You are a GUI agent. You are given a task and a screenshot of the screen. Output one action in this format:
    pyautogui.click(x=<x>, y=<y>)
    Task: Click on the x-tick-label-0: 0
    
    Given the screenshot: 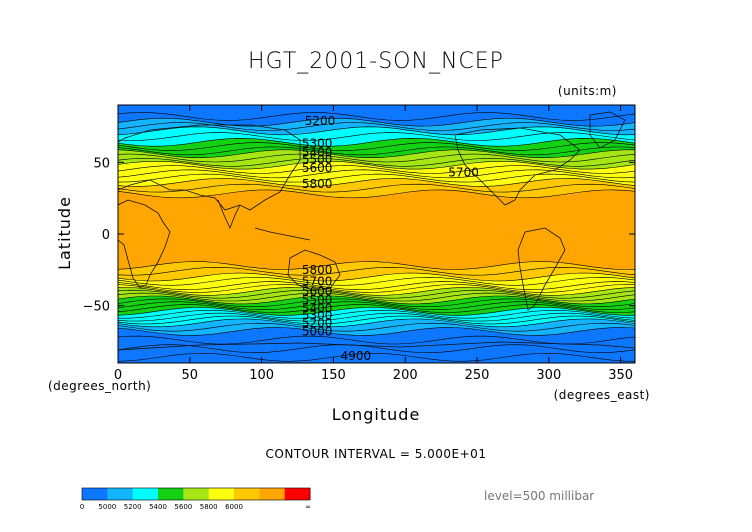 What is the action you would take?
    pyautogui.click(x=118, y=375)
    